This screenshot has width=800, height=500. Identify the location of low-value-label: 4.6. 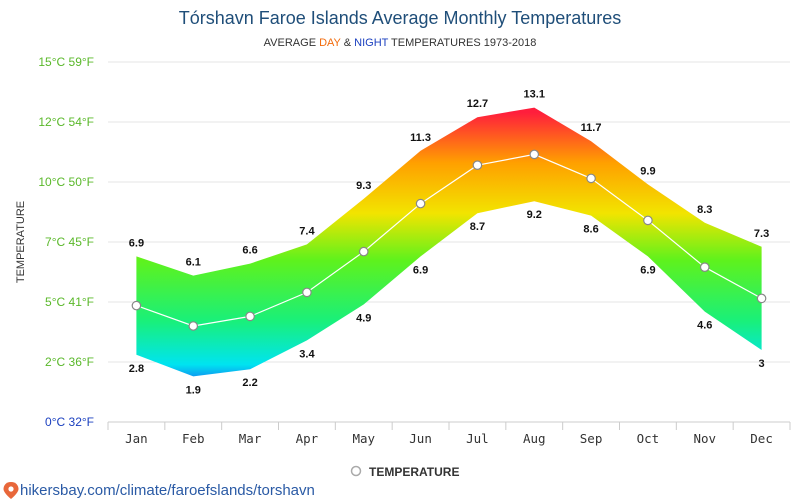
(704, 326).